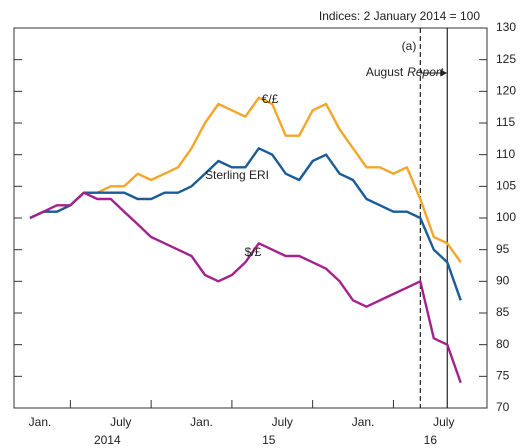 The height and width of the screenshot is (448, 528). Describe the element at coordinates (503, 312) in the screenshot. I see `y-tick-label: 85` at that location.